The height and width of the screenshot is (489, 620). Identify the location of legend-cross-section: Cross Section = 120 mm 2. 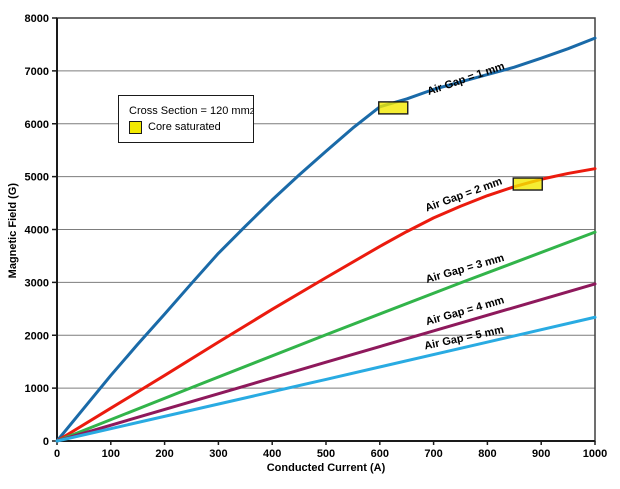
(192, 111).